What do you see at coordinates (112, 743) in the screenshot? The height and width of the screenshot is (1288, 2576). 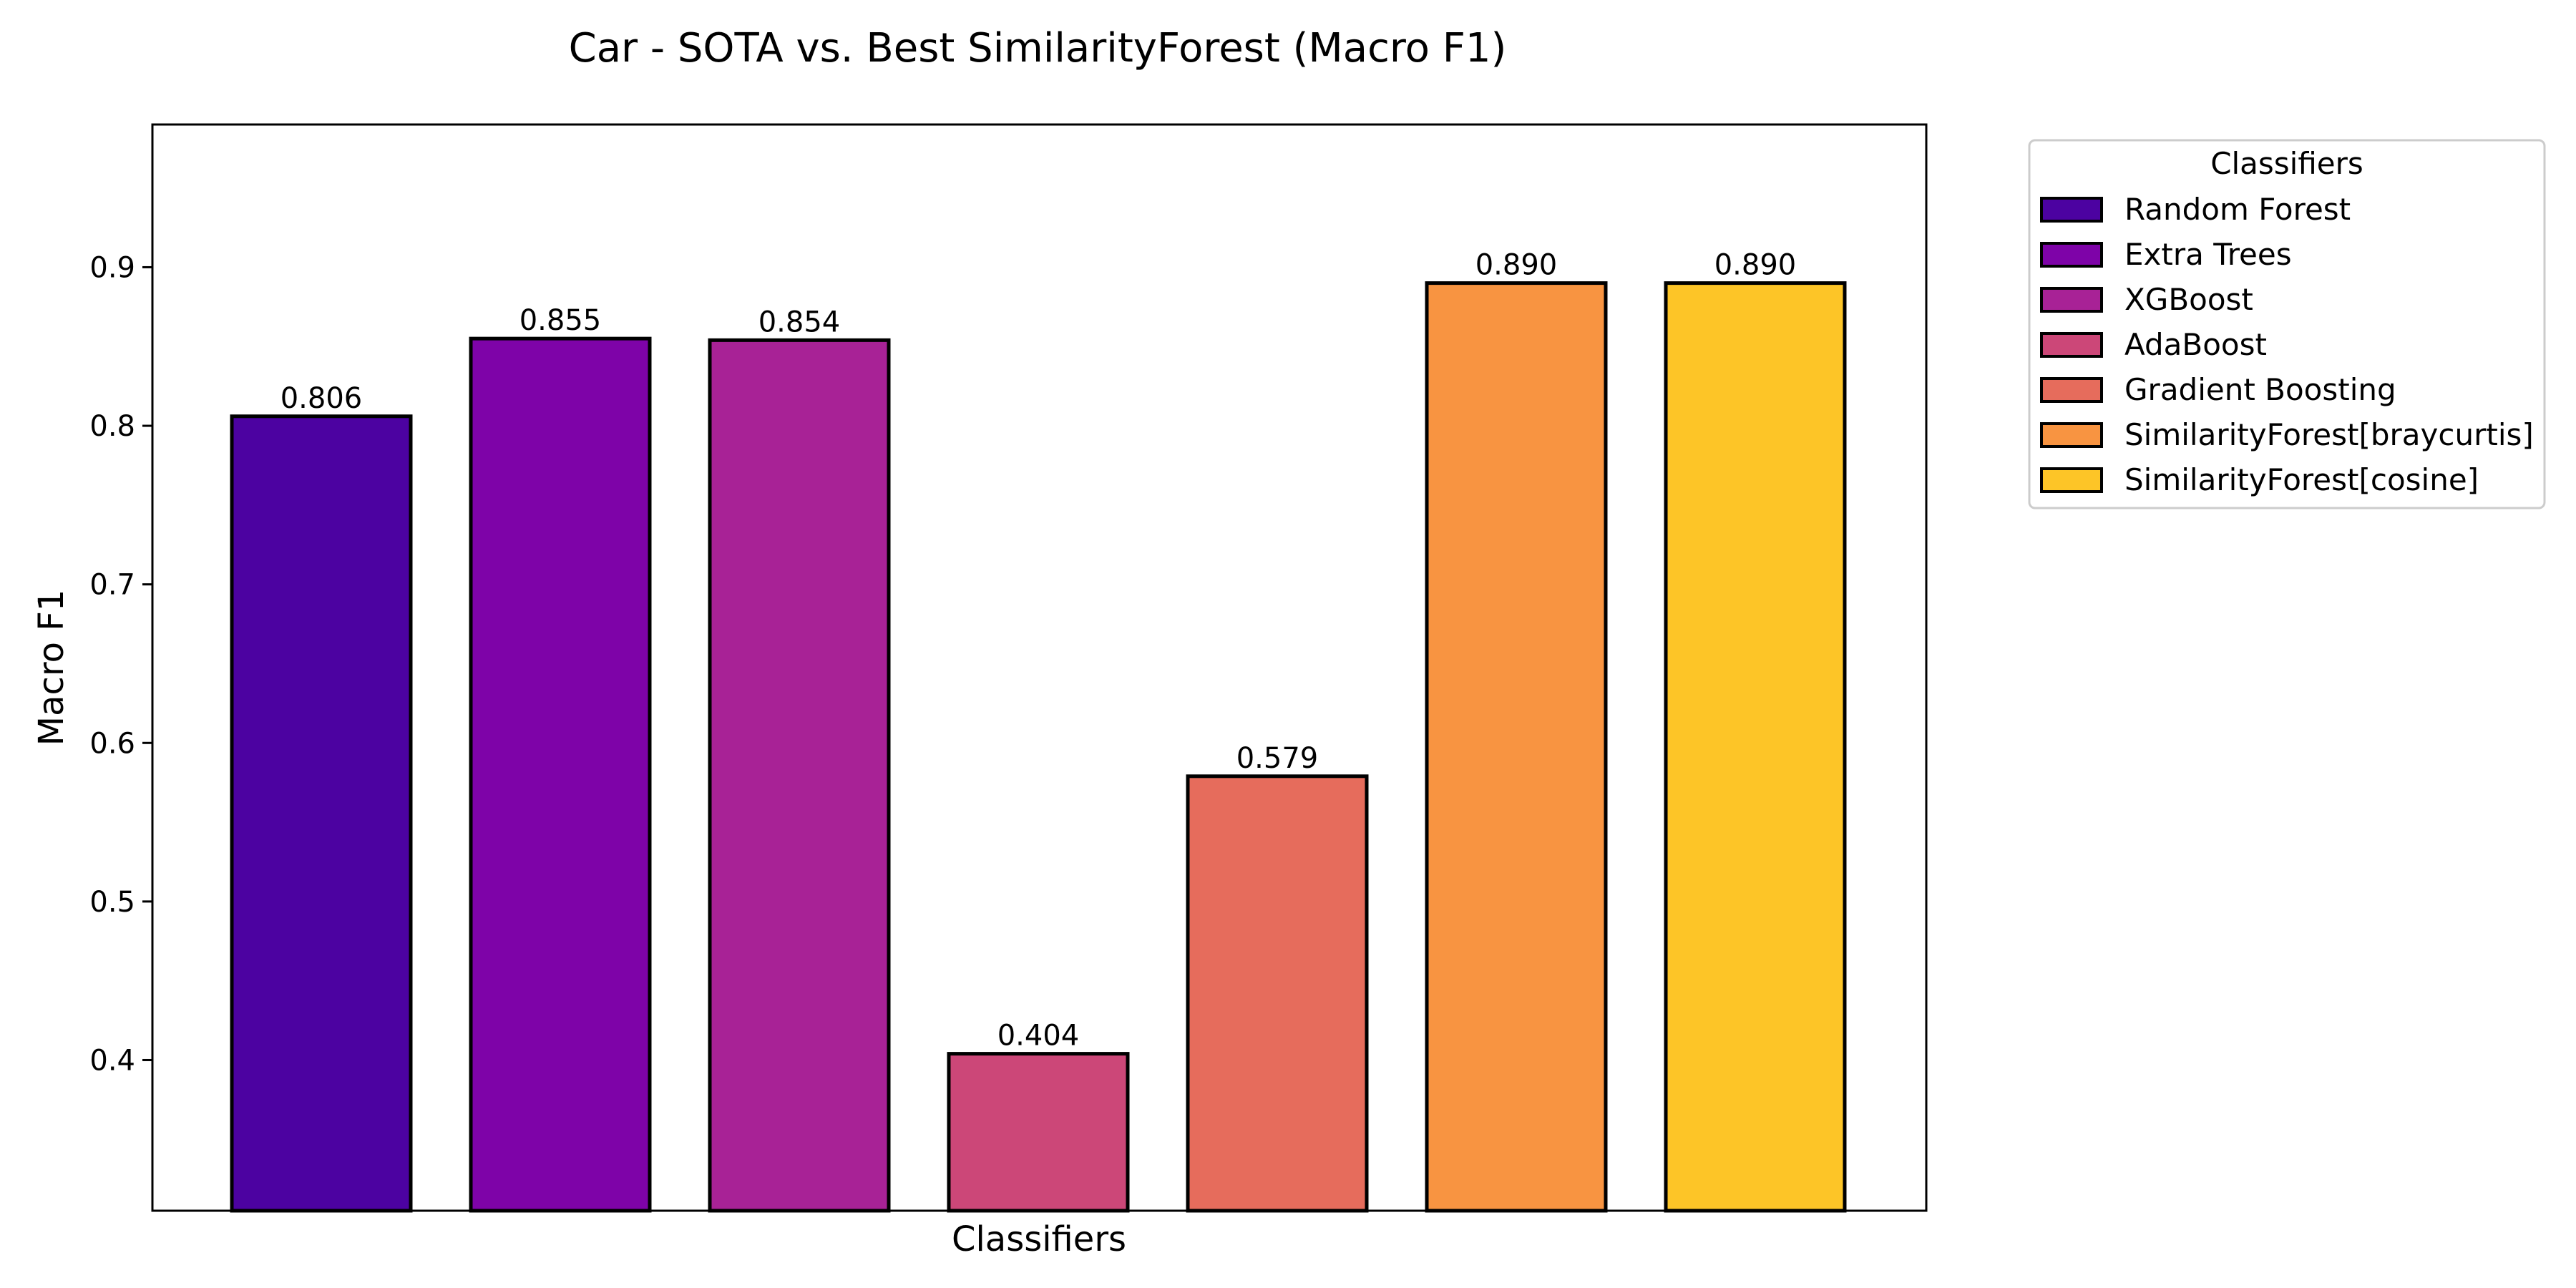 I see `y-tick-label: 0.6` at bounding box center [112, 743].